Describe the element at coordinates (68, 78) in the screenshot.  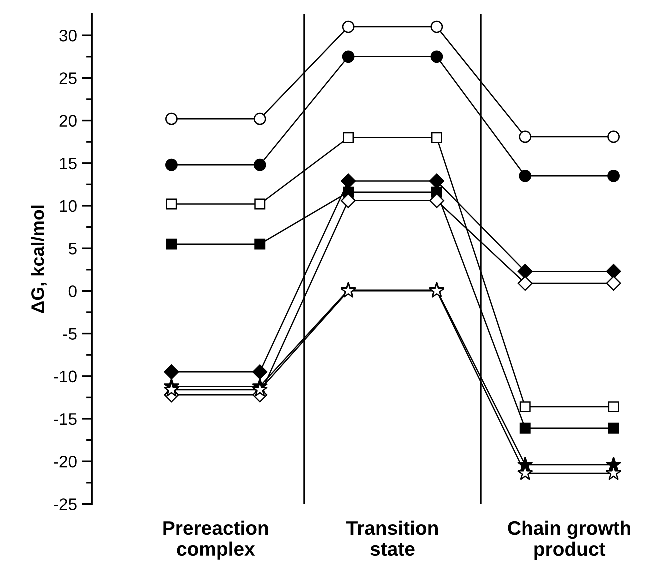
I see `y-tick-label: 25` at that location.